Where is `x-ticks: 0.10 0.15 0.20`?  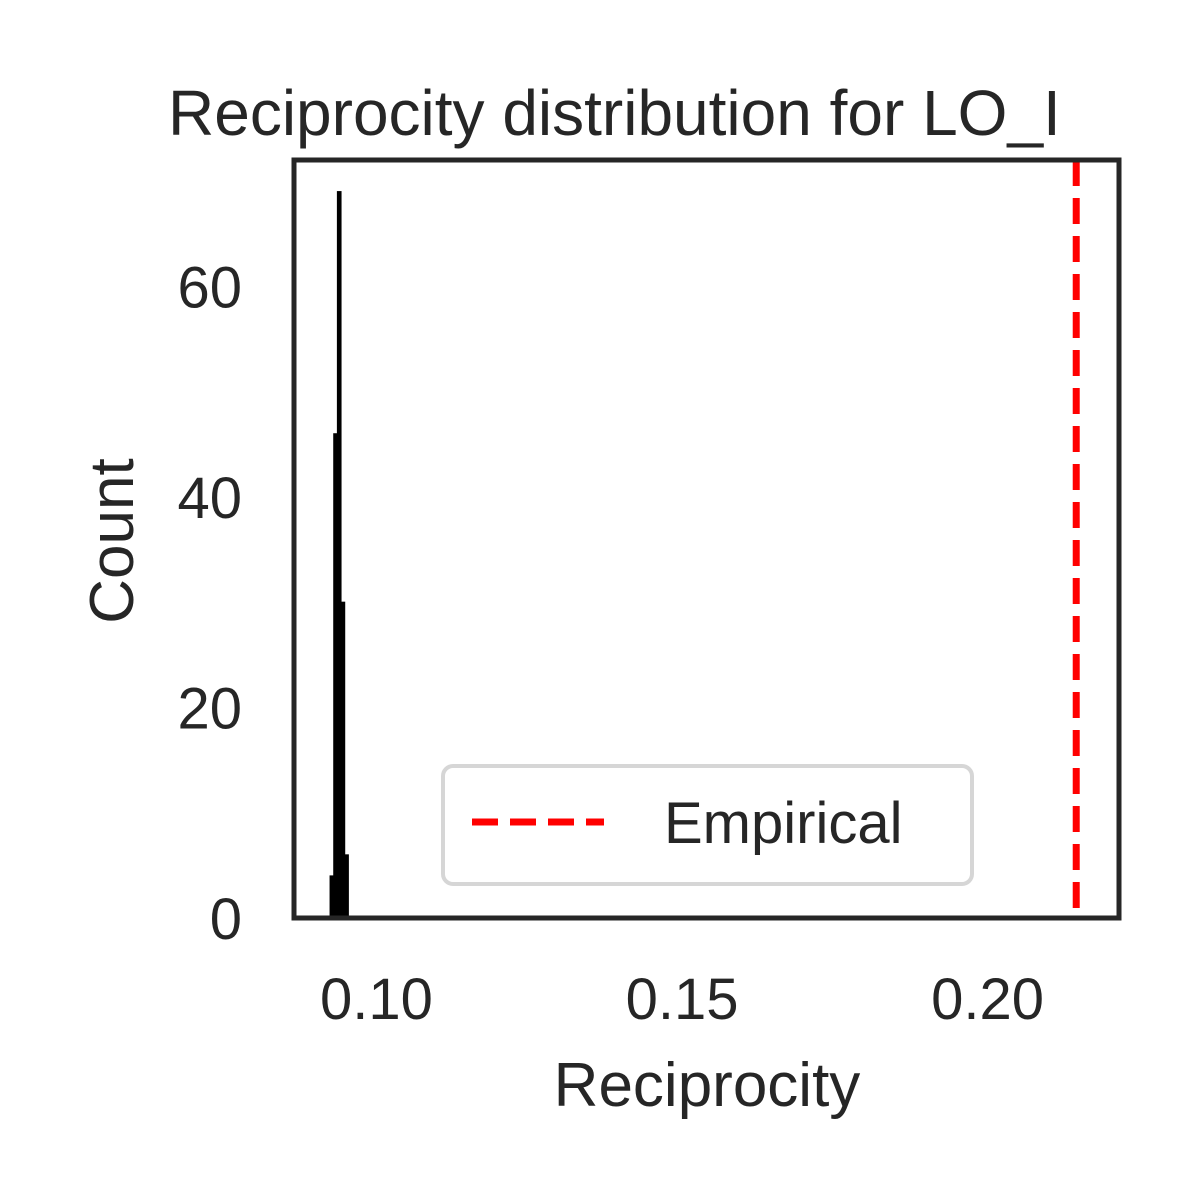 x-ticks: 0.10 0.15 0.20 is located at coordinates (682, 999).